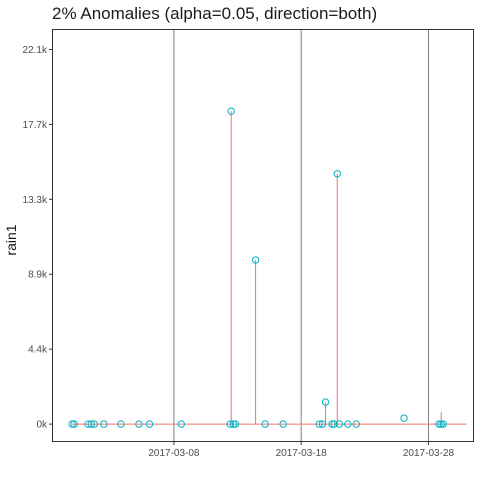 This screenshot has height=480, width=480. Describe the element at coordinates (35, 125) in the screenshot. I see `y-tick-label-4: 17.7k` at that location.